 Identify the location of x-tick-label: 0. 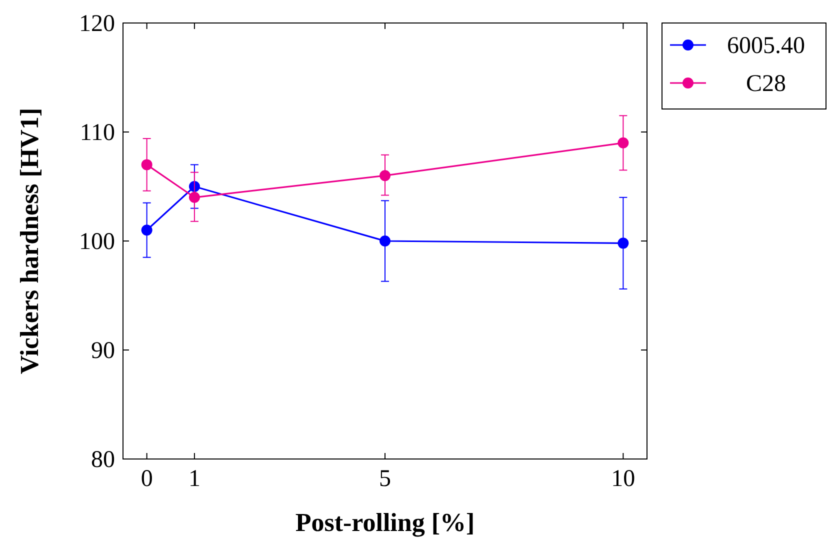
(146, 479).